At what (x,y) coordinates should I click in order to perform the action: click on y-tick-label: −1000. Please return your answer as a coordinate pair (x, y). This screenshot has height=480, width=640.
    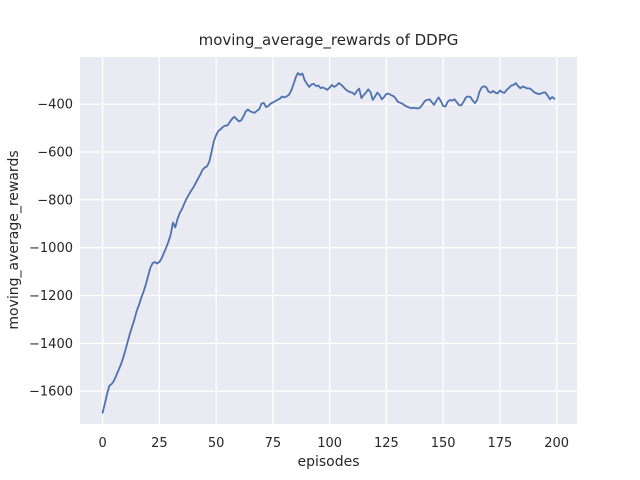
    Looking at the image, I should click on (51, 248).